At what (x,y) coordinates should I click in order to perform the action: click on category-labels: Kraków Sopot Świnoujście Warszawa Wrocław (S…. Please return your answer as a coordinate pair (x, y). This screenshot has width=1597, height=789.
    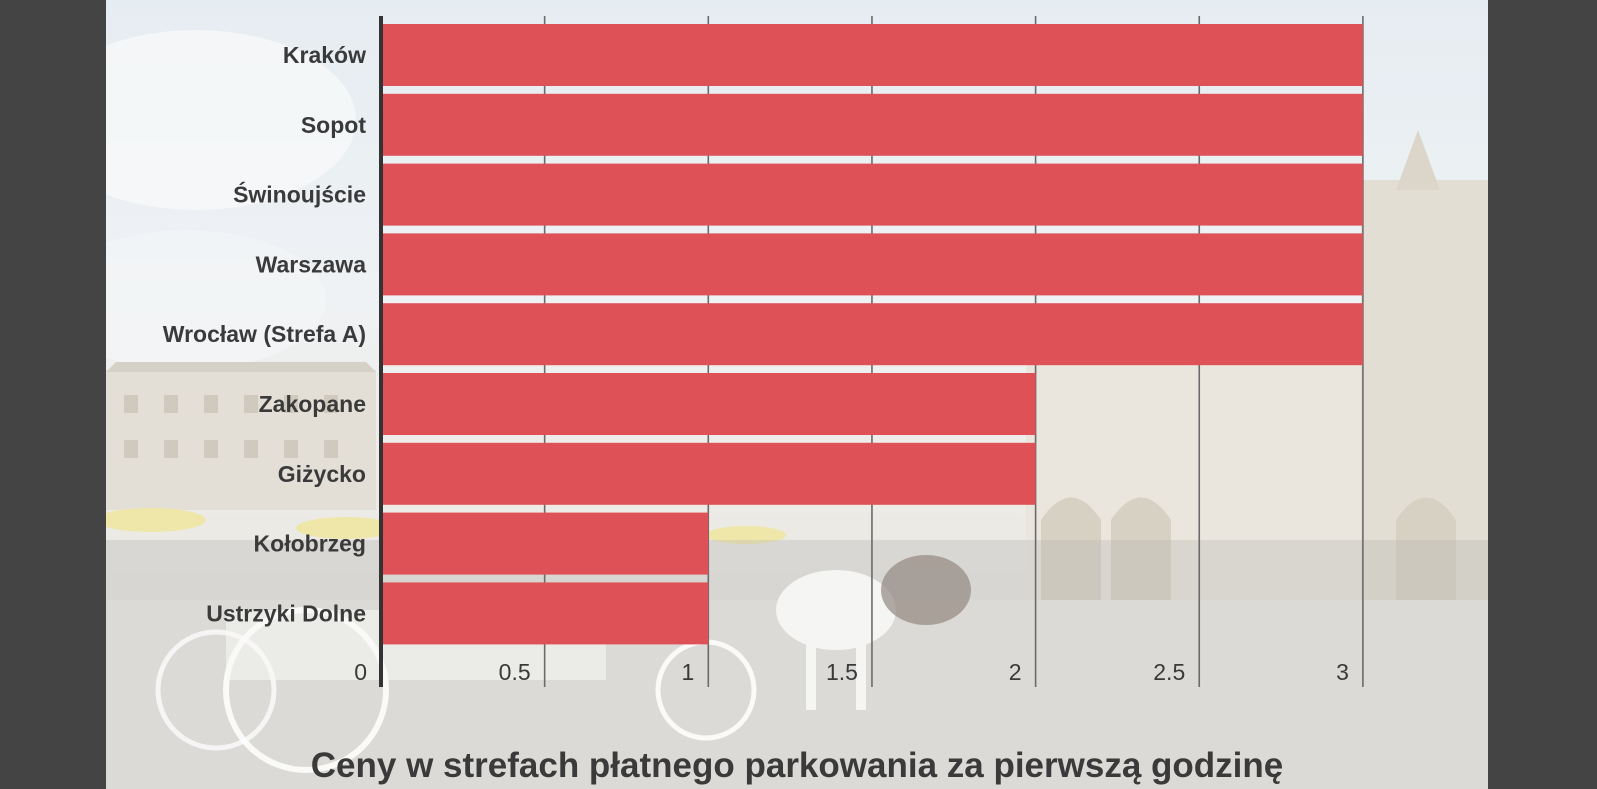
    Looking at the image, I should click on (265, 334).